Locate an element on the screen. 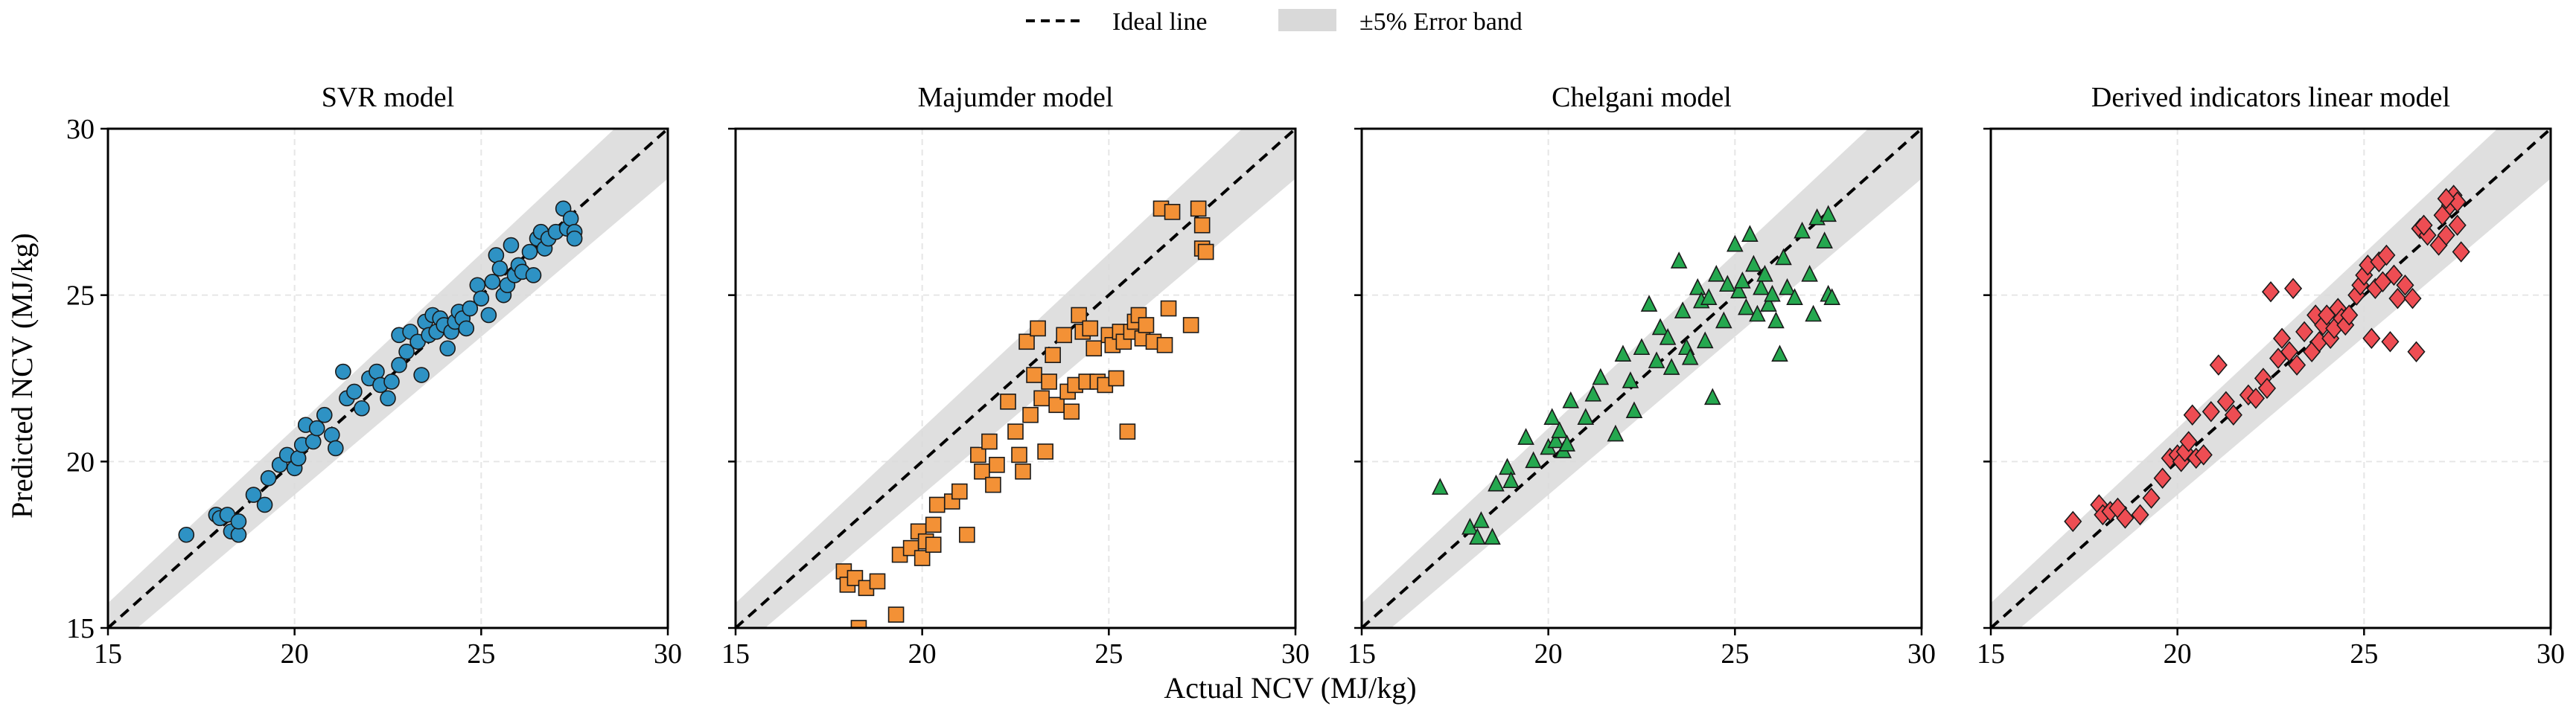  y-tick-label: 30 is located at coordinates (80, 129).